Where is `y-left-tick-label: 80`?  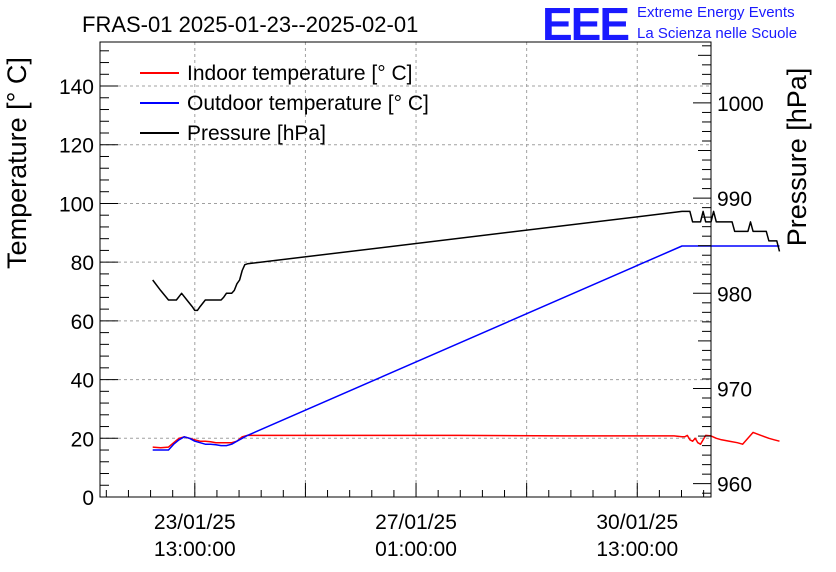 y-left-tick-label: 80 is located at coordinates (82, 263).